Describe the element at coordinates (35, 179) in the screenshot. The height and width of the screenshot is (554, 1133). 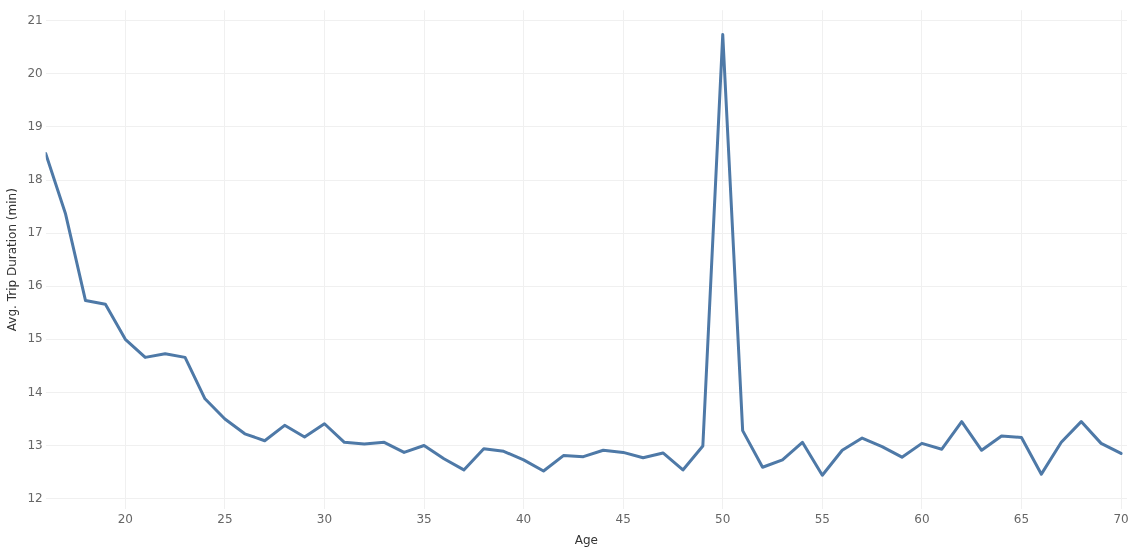
I see `y-tick-label: 18` at that location.